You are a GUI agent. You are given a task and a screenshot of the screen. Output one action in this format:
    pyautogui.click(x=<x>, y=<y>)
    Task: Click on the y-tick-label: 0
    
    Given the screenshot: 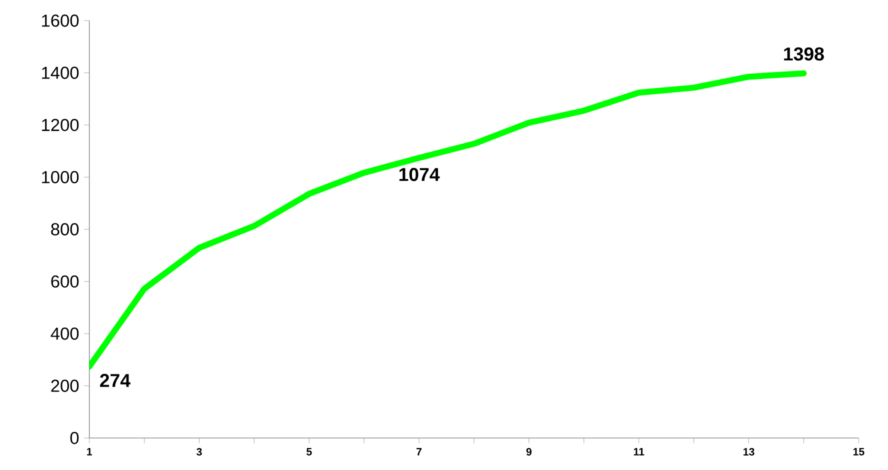 What is the action you would take?
    pyautogui.click(x=74, y=438)
    